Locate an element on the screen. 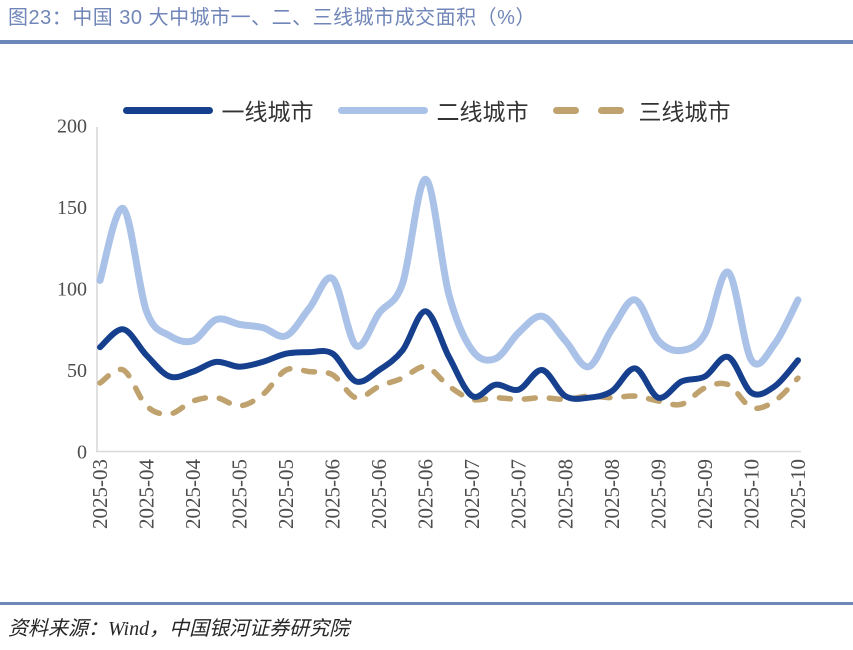  legend-item-tier2: 二线城市 is located at coordinates (433, 110).